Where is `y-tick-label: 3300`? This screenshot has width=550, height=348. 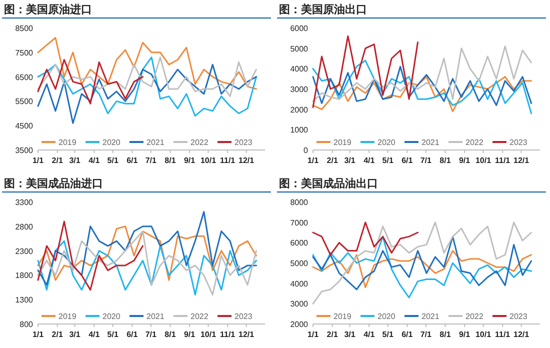
y-tick-label: 3300 is located at coordinates (24, 202).